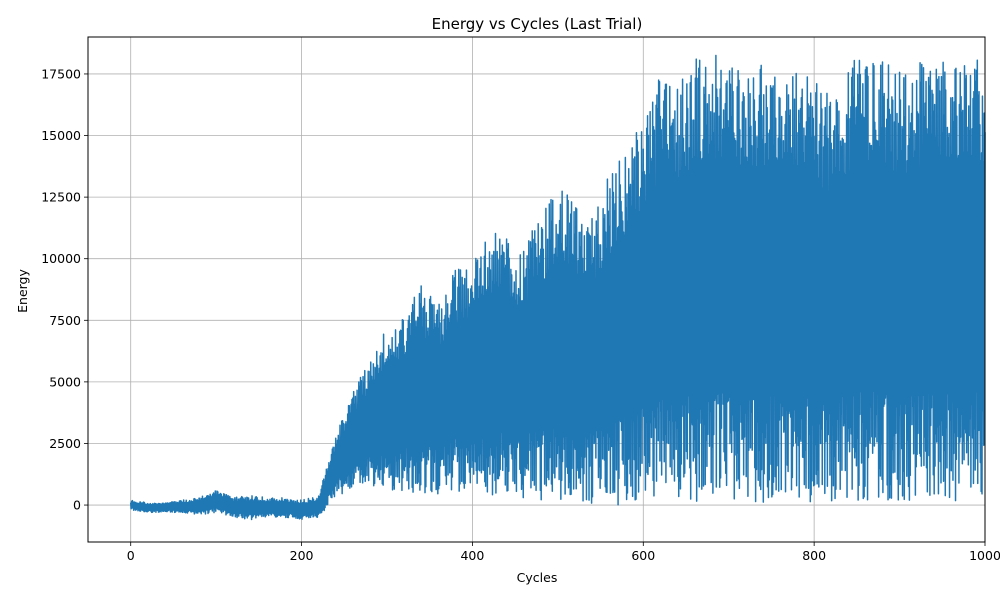 This screenshot has height=604, width=1000. I want to click on x-axis-label: Cycles, so click(537, 577).